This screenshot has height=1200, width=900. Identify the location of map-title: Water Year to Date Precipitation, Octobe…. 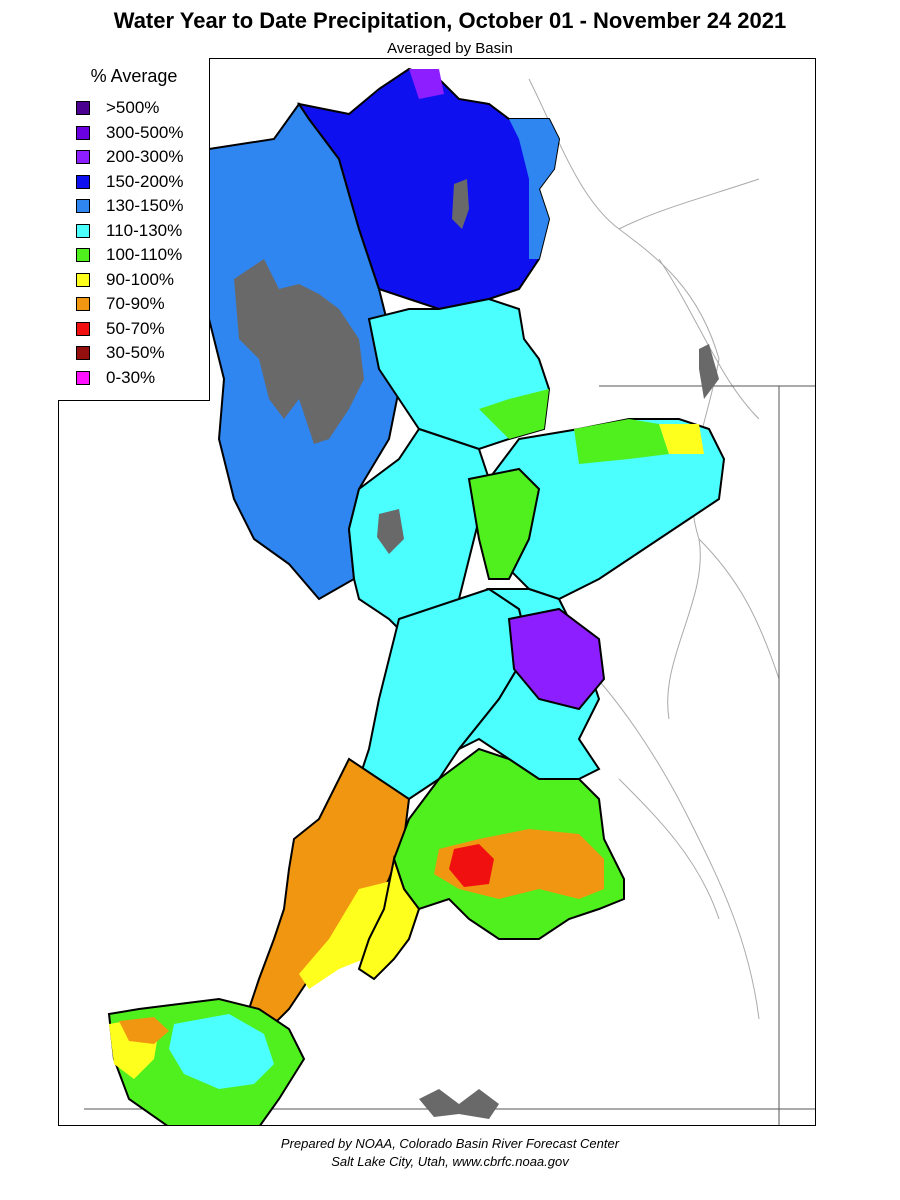
(450, 20).